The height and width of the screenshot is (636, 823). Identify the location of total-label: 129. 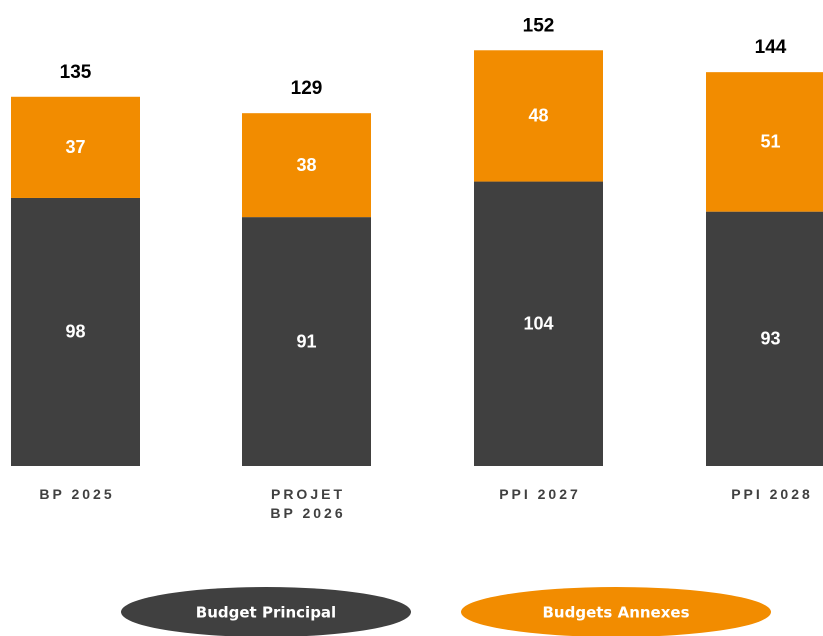
(307, 88).